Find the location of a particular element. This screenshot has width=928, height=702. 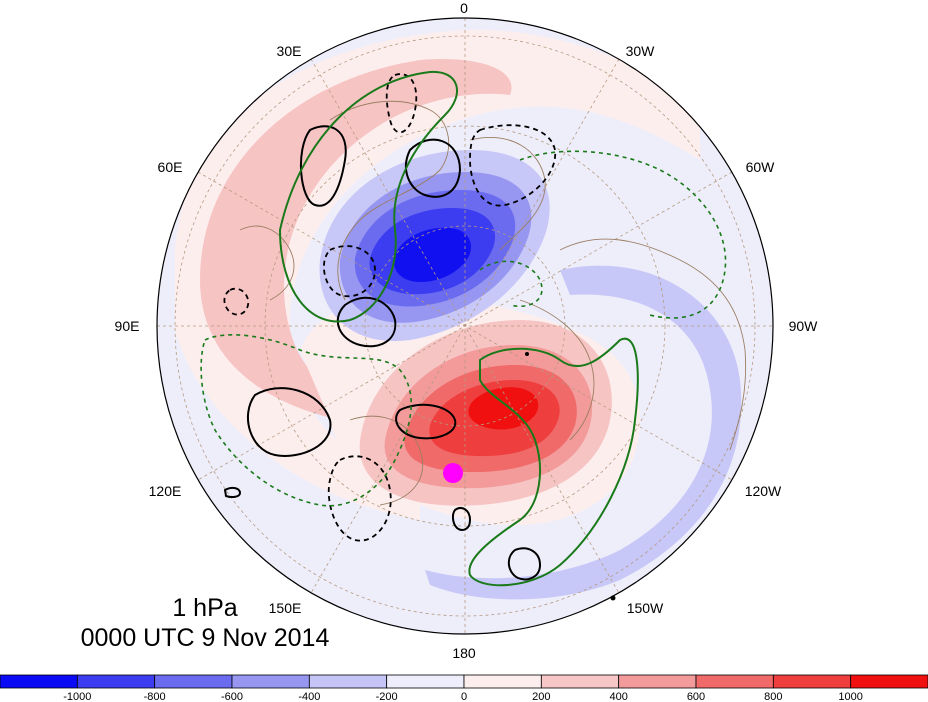

colorbar-tick-label: 0 is located at coordinates (464, 696).